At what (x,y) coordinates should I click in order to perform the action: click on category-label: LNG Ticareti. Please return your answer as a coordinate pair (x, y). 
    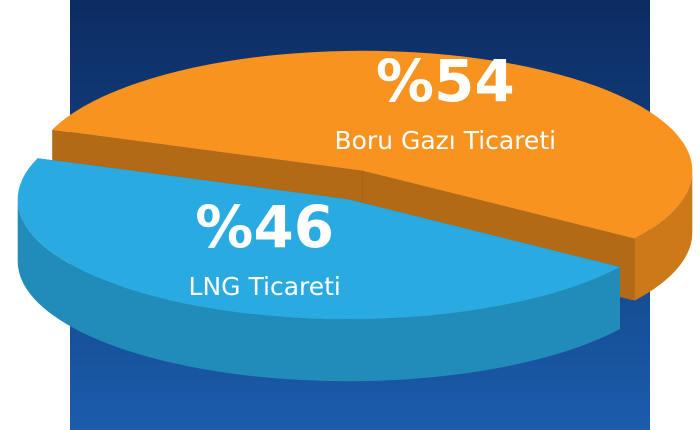
    Looking at the image, I should click on (265, 286).